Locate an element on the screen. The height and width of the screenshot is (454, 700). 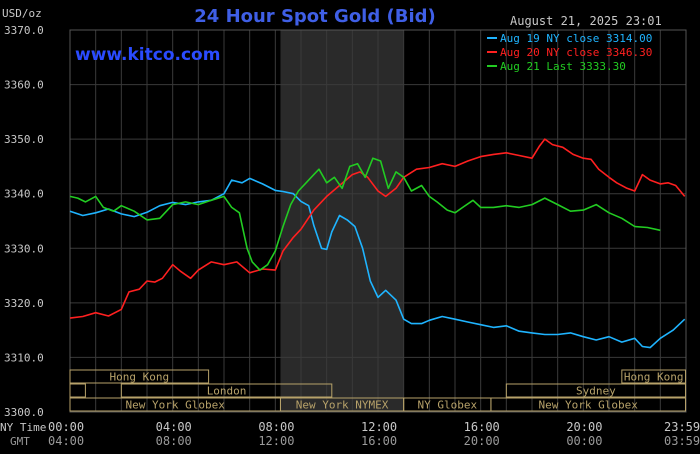
y-tick-label: 3340.0 is located at coordinates (24, 194).